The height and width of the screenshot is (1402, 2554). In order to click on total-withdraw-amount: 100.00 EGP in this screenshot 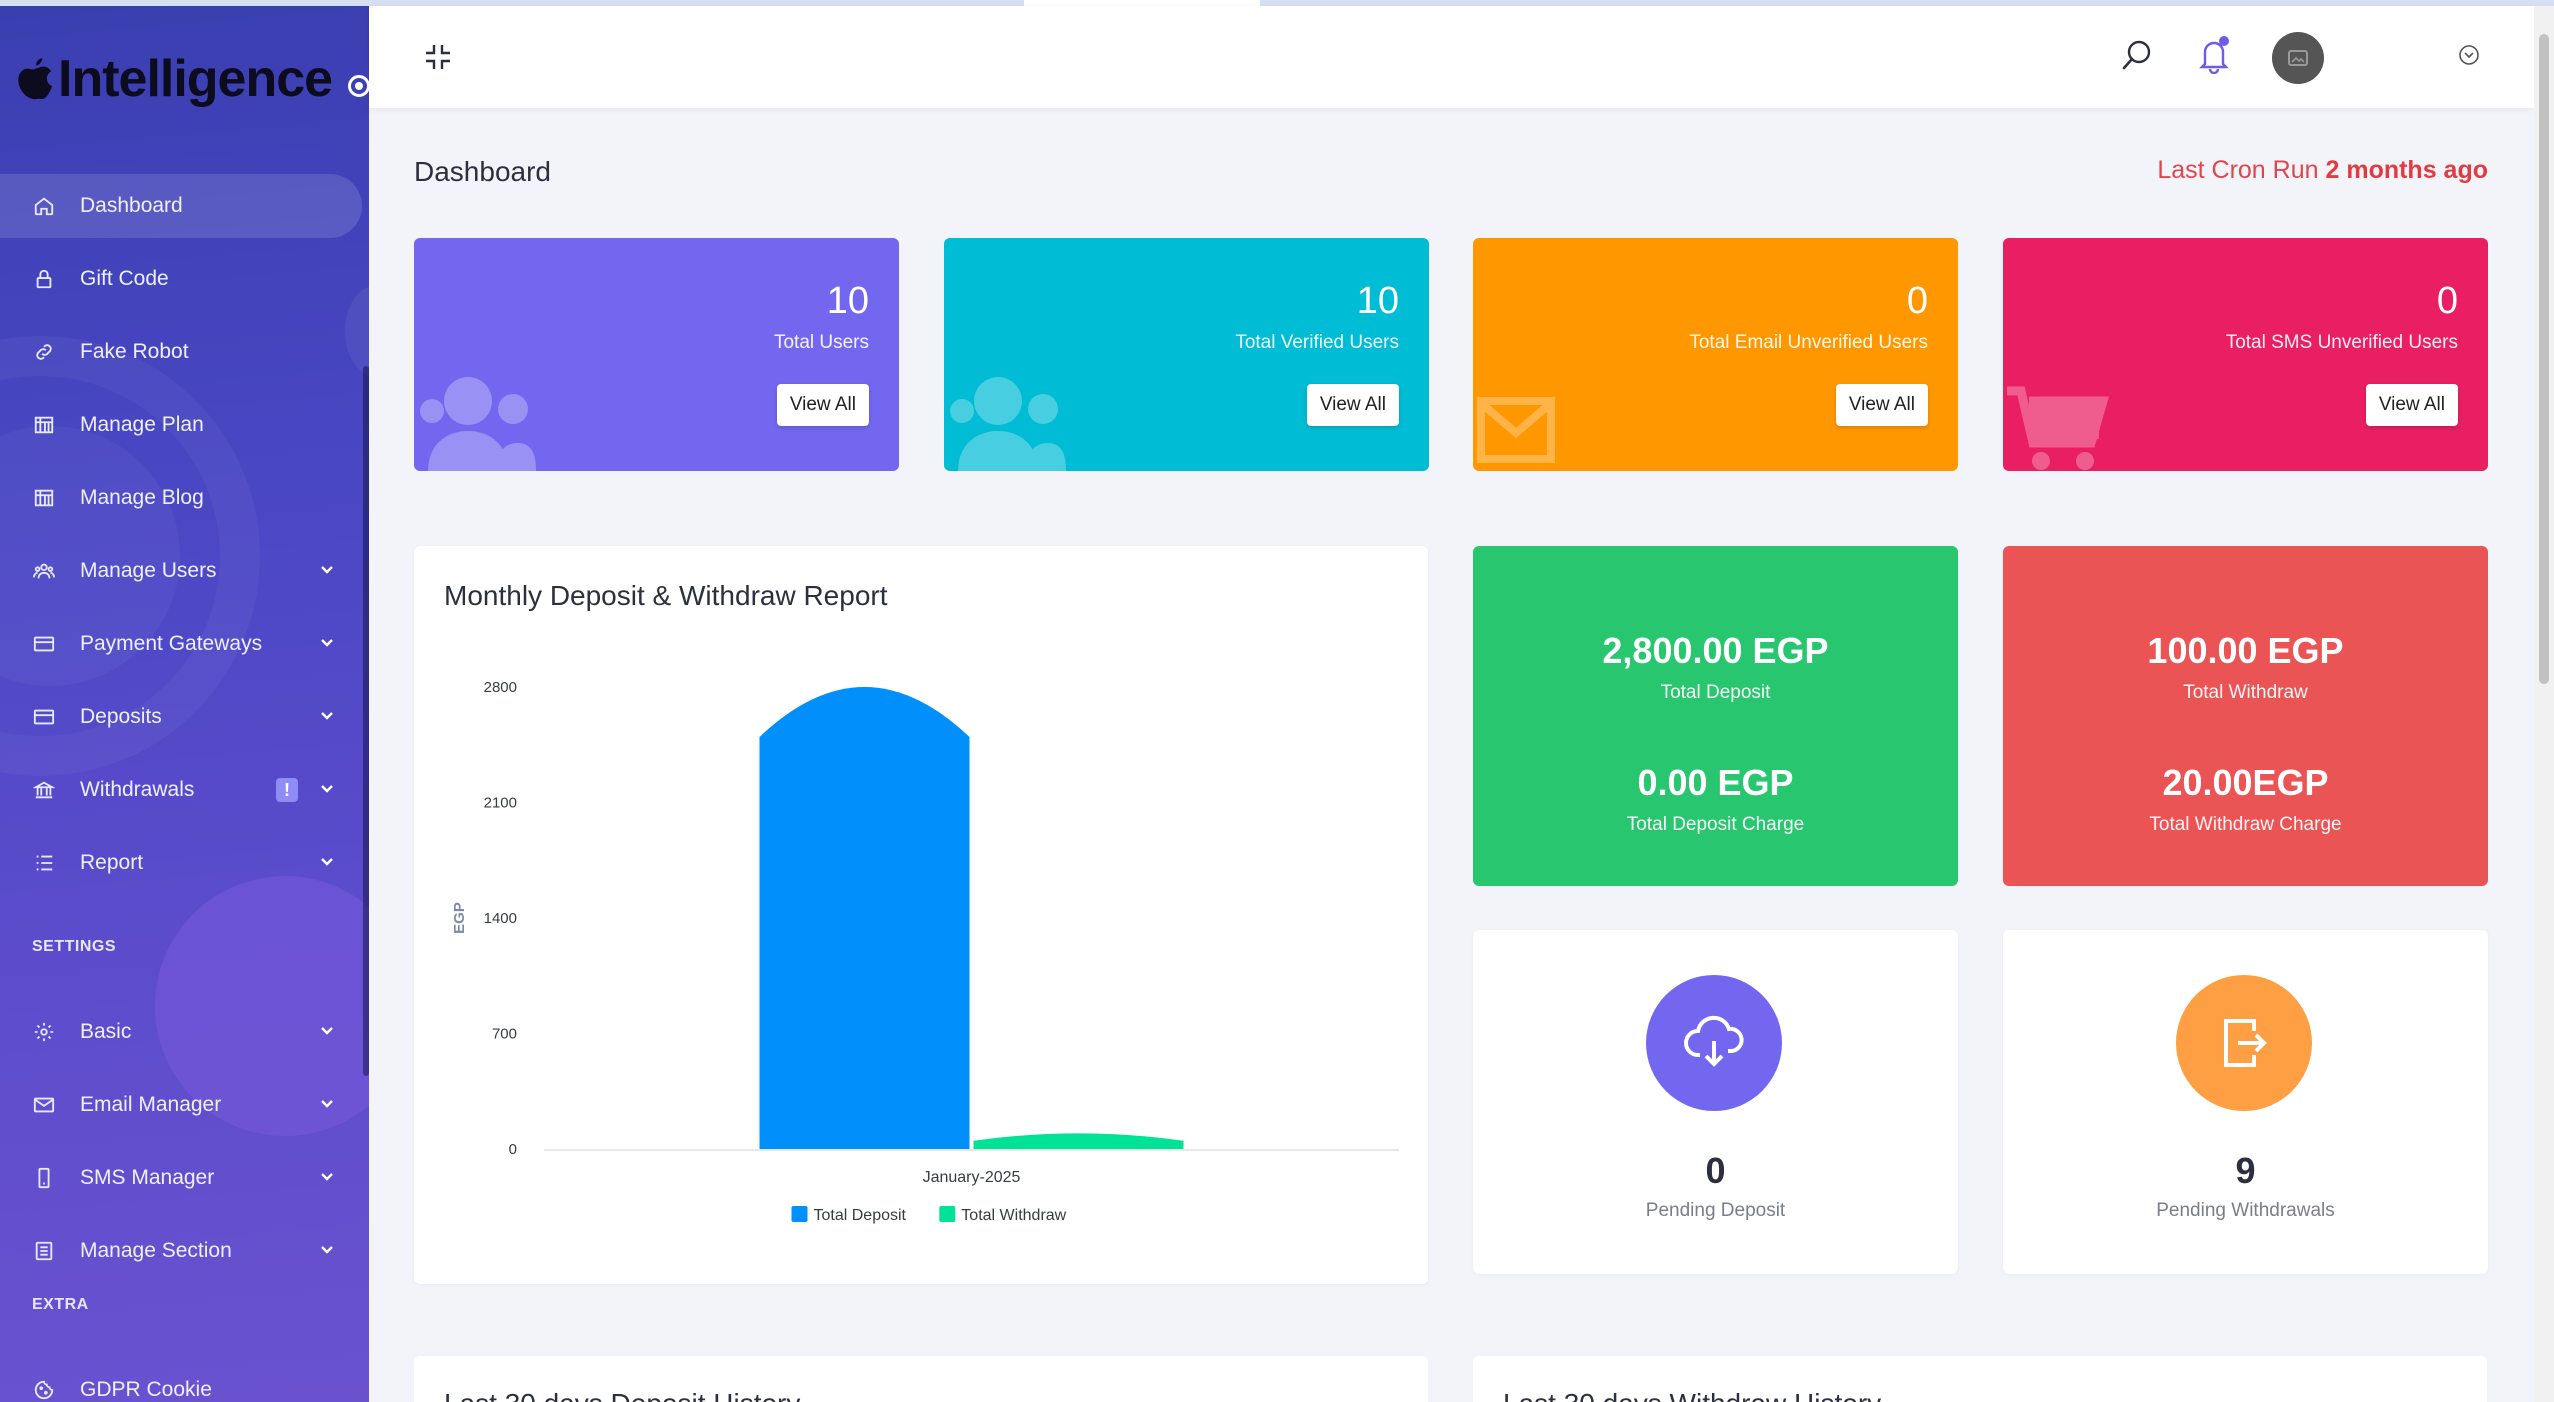, I will do `click(2245, 650)`.